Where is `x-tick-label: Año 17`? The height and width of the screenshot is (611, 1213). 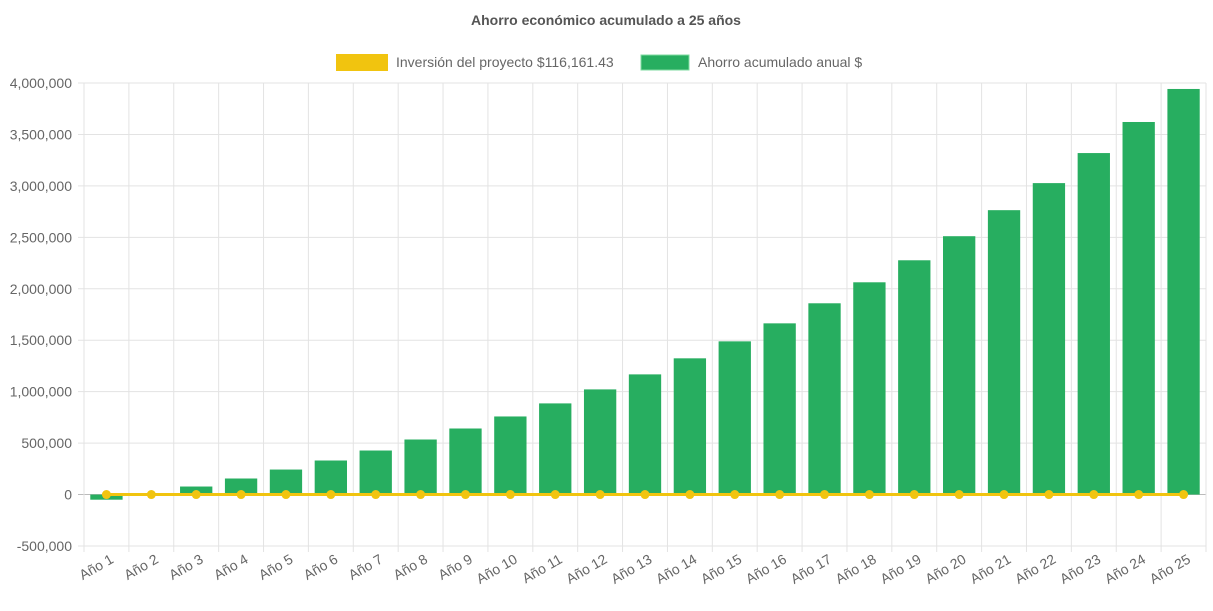
x-tick-label: Año 17 is located at coordinates (811, 569).